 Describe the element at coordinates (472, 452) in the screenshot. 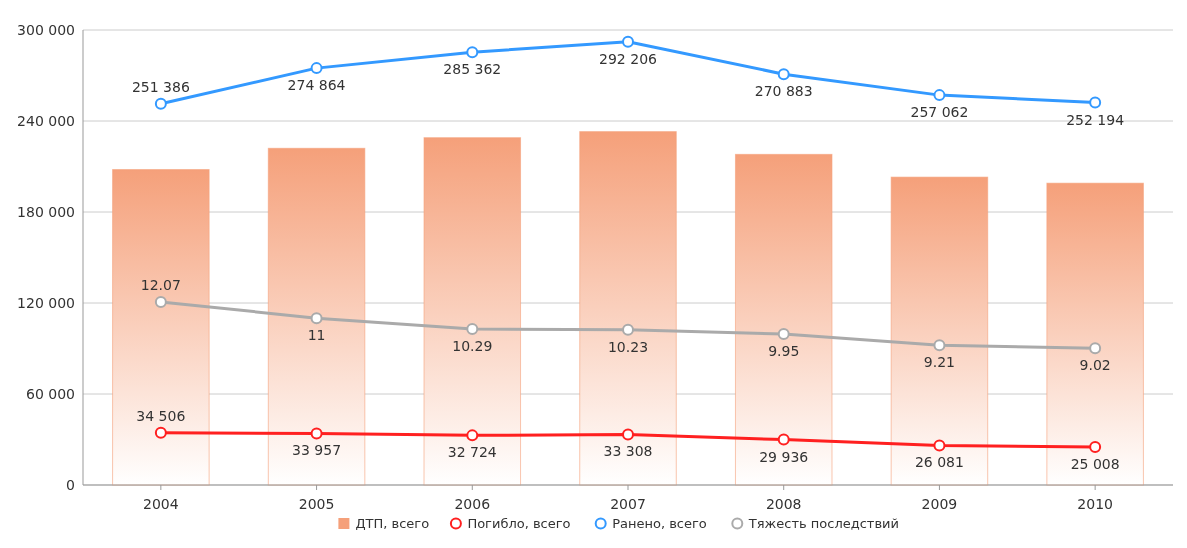

I see `data-label: 32 724` at that location.